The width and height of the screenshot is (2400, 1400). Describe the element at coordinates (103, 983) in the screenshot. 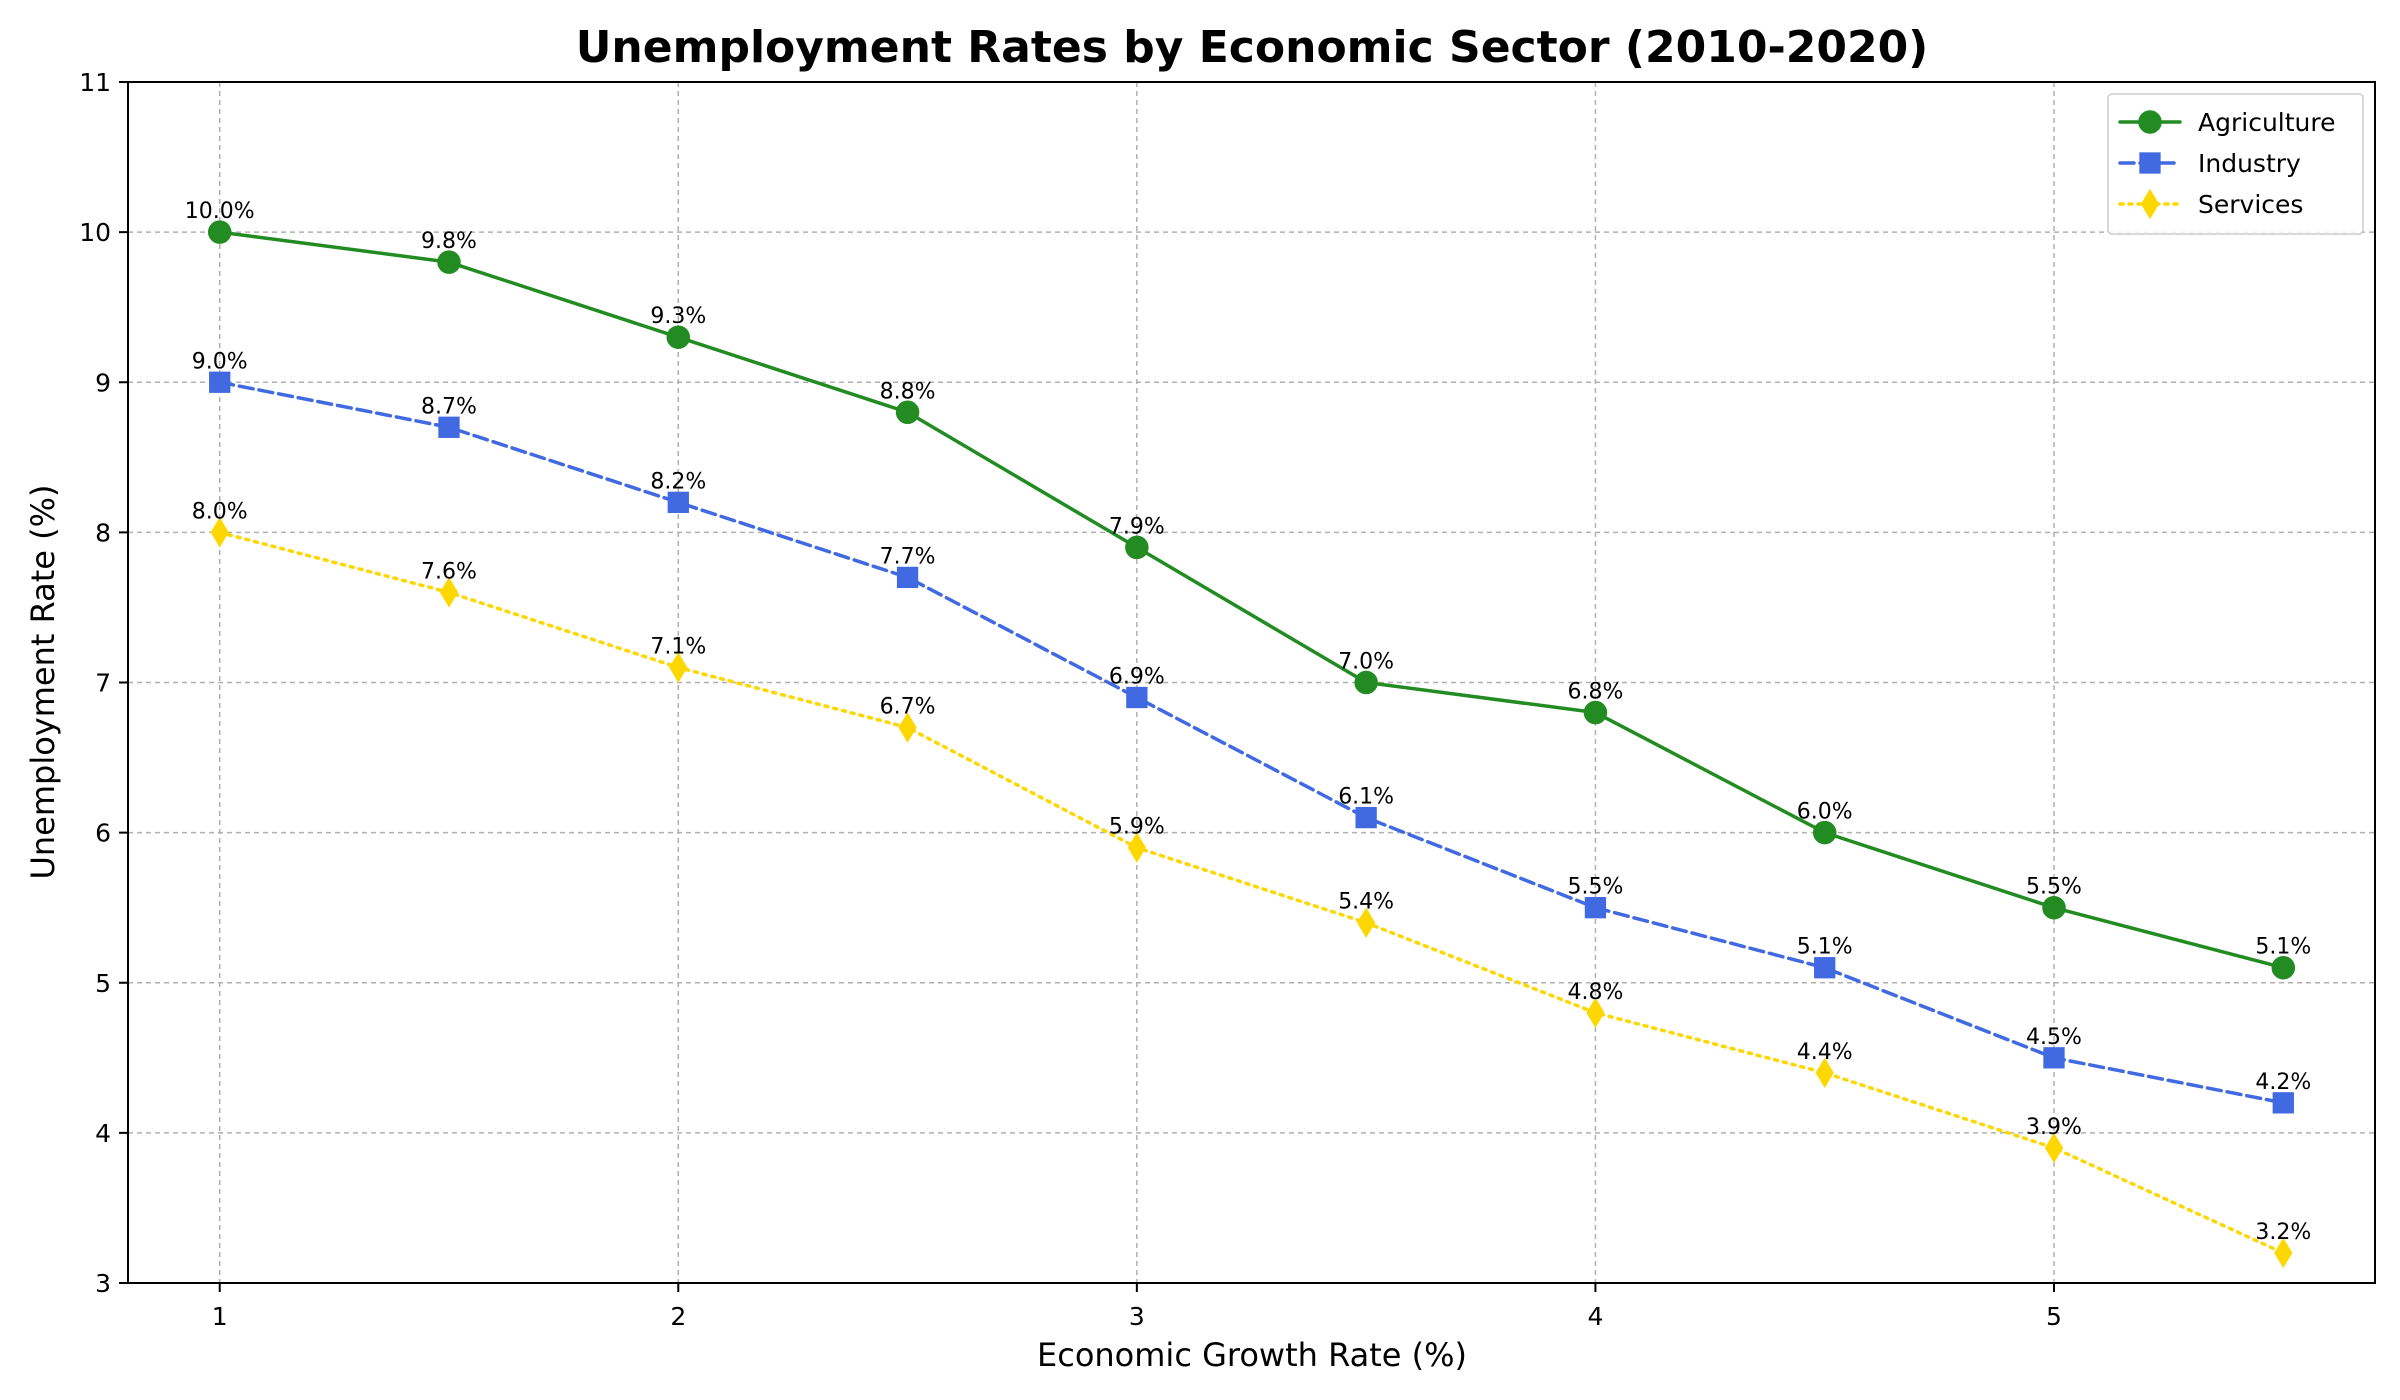

I see `y-tick-label: 5` at that location.